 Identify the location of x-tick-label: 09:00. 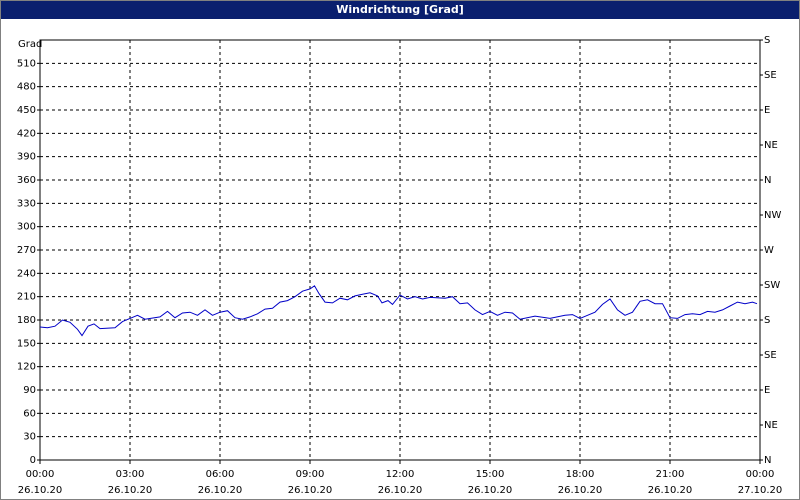
(310, 474).